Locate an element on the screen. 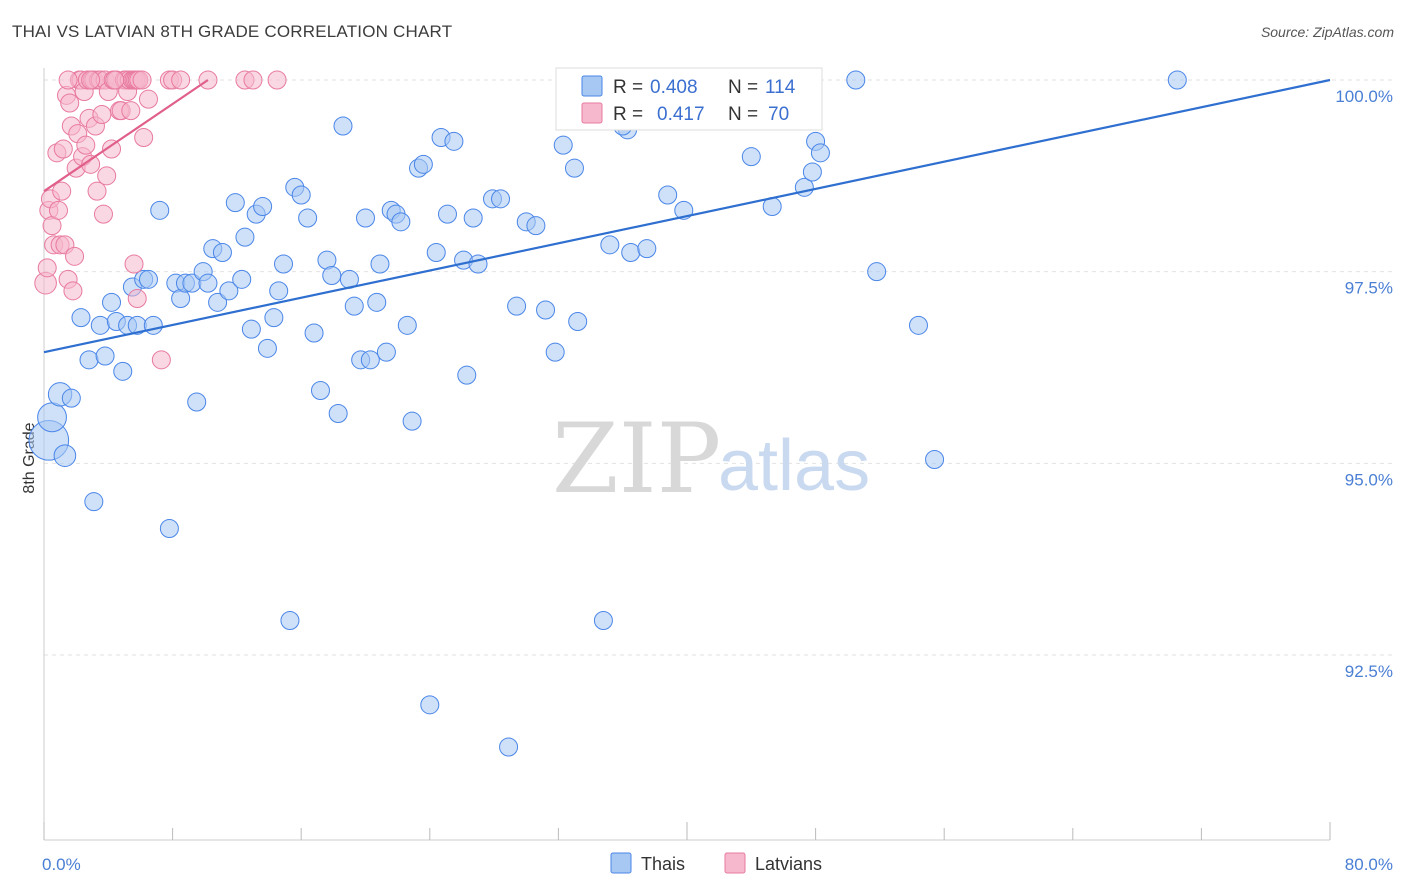 The height and width of the screenshot is (892, 1406). legend-swatch-latvians is located at coordinates (592, 113).